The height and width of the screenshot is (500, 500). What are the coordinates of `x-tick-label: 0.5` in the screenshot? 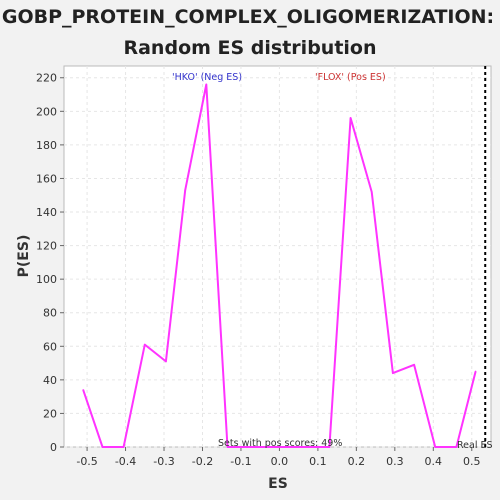 It's located at (472, 461).